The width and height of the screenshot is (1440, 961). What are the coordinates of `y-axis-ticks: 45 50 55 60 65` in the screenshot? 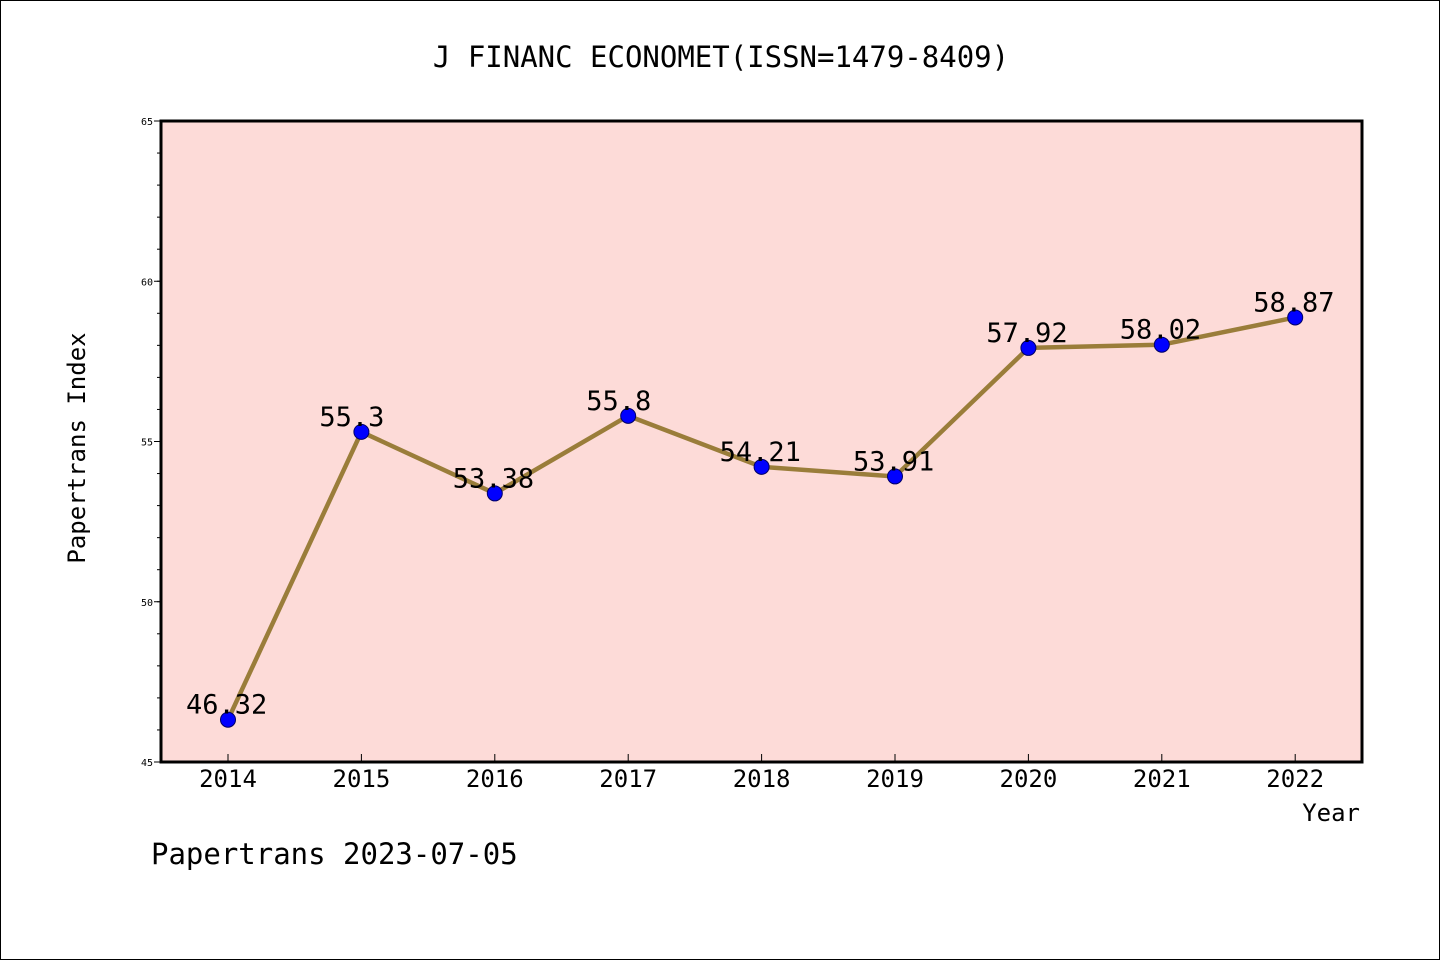 It's located at (151, 443).